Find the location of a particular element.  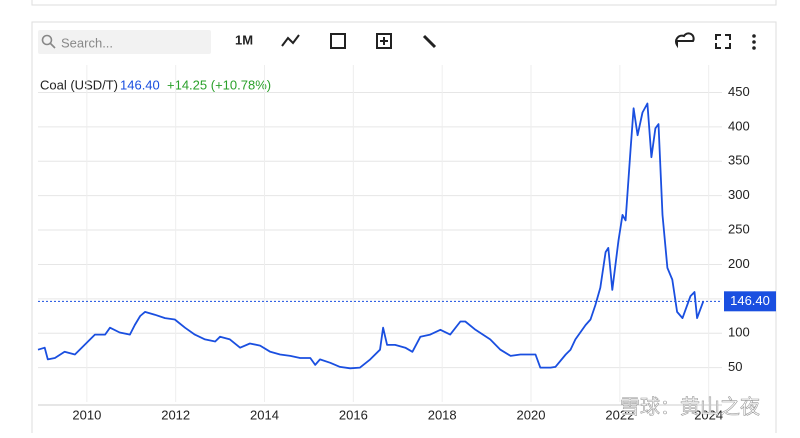

chart-type-icon is located at coordinates (290, 40).